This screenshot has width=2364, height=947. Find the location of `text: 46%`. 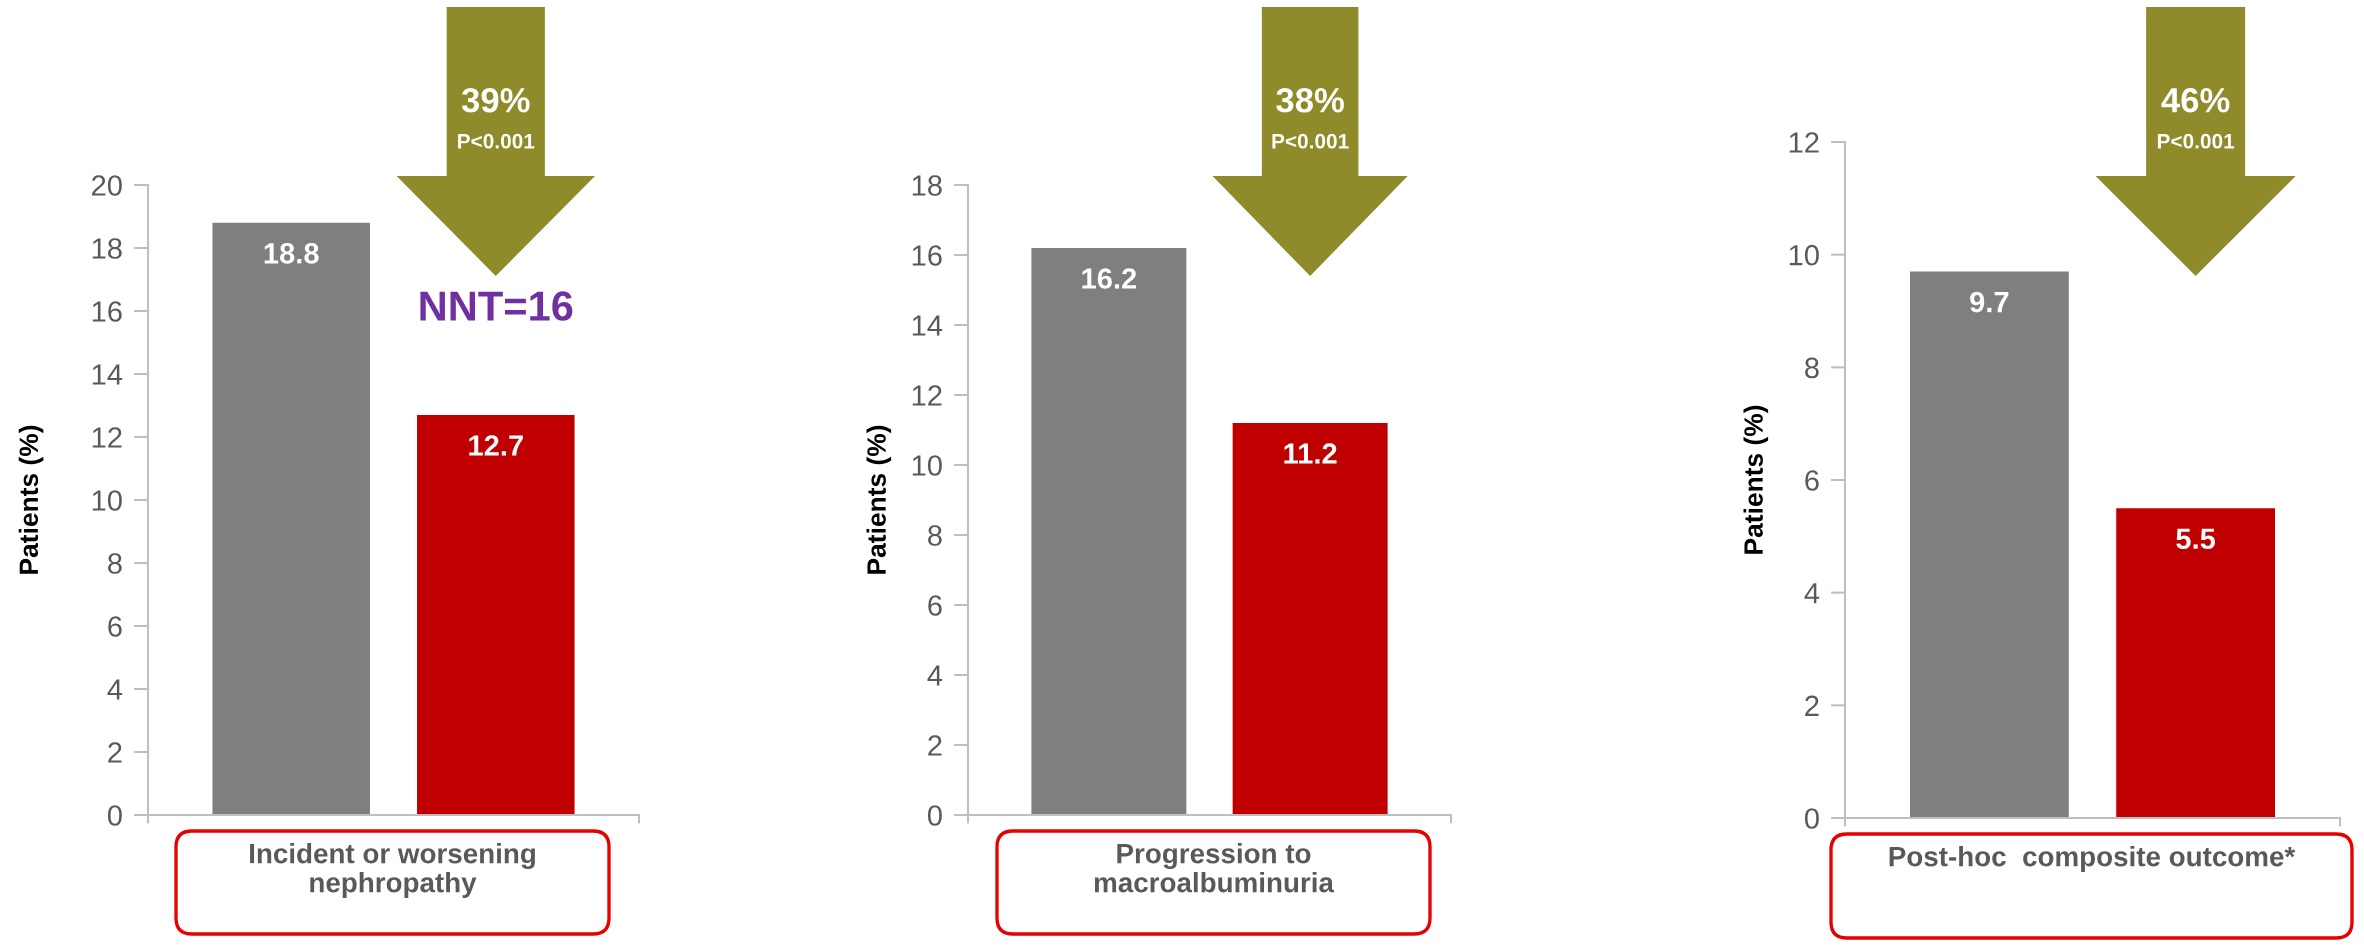

text: 46% is located at coordinates (2195, 100).